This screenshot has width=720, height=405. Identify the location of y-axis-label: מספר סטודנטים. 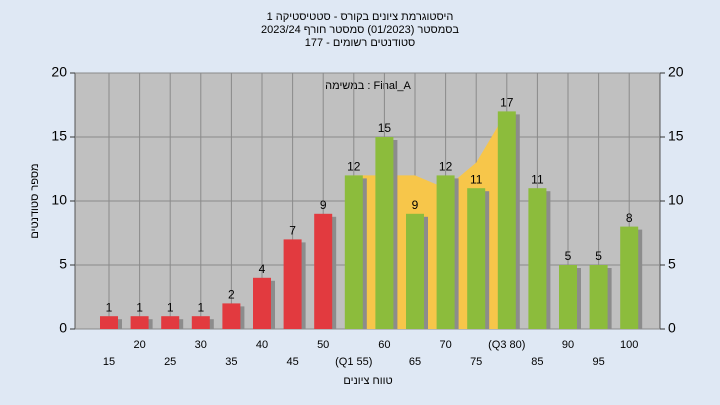
(35, 200).